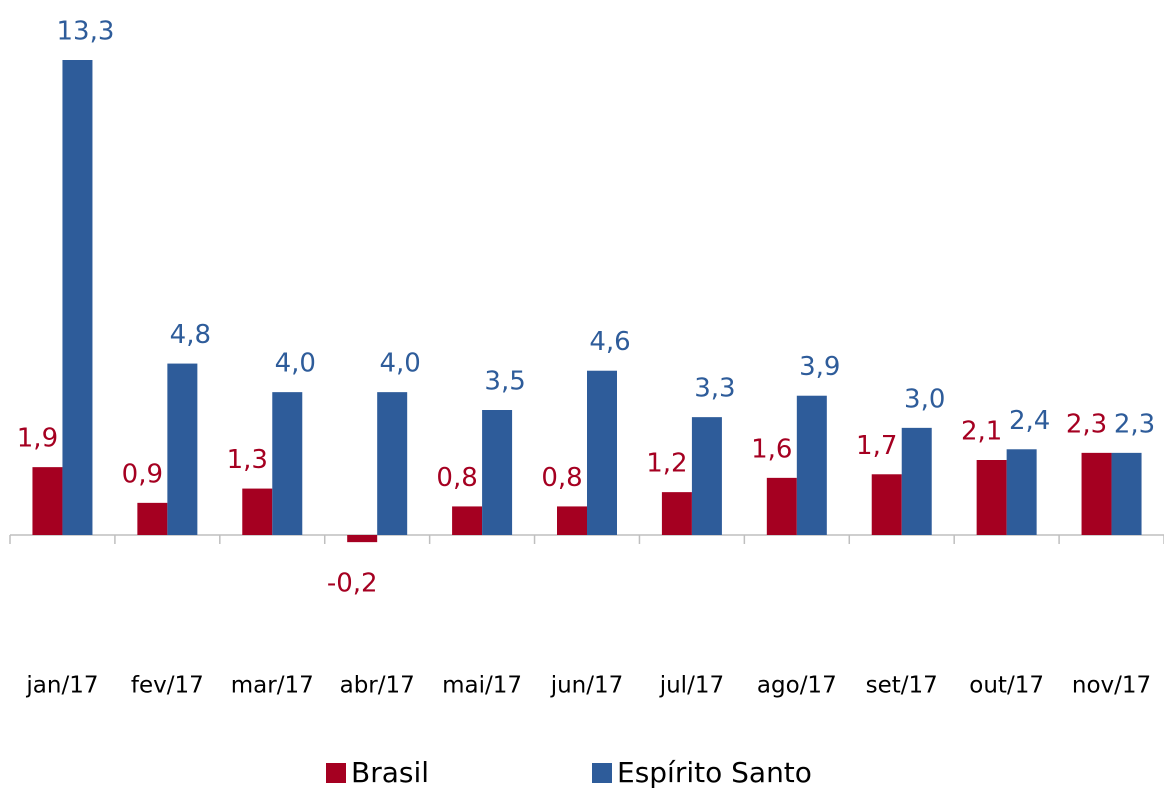 The image size is (1164, 790). What do you see at coordinates (377, 686) in the screenshot?
I see `x-tick-label: abr/17` at bounding box center [377, 686].